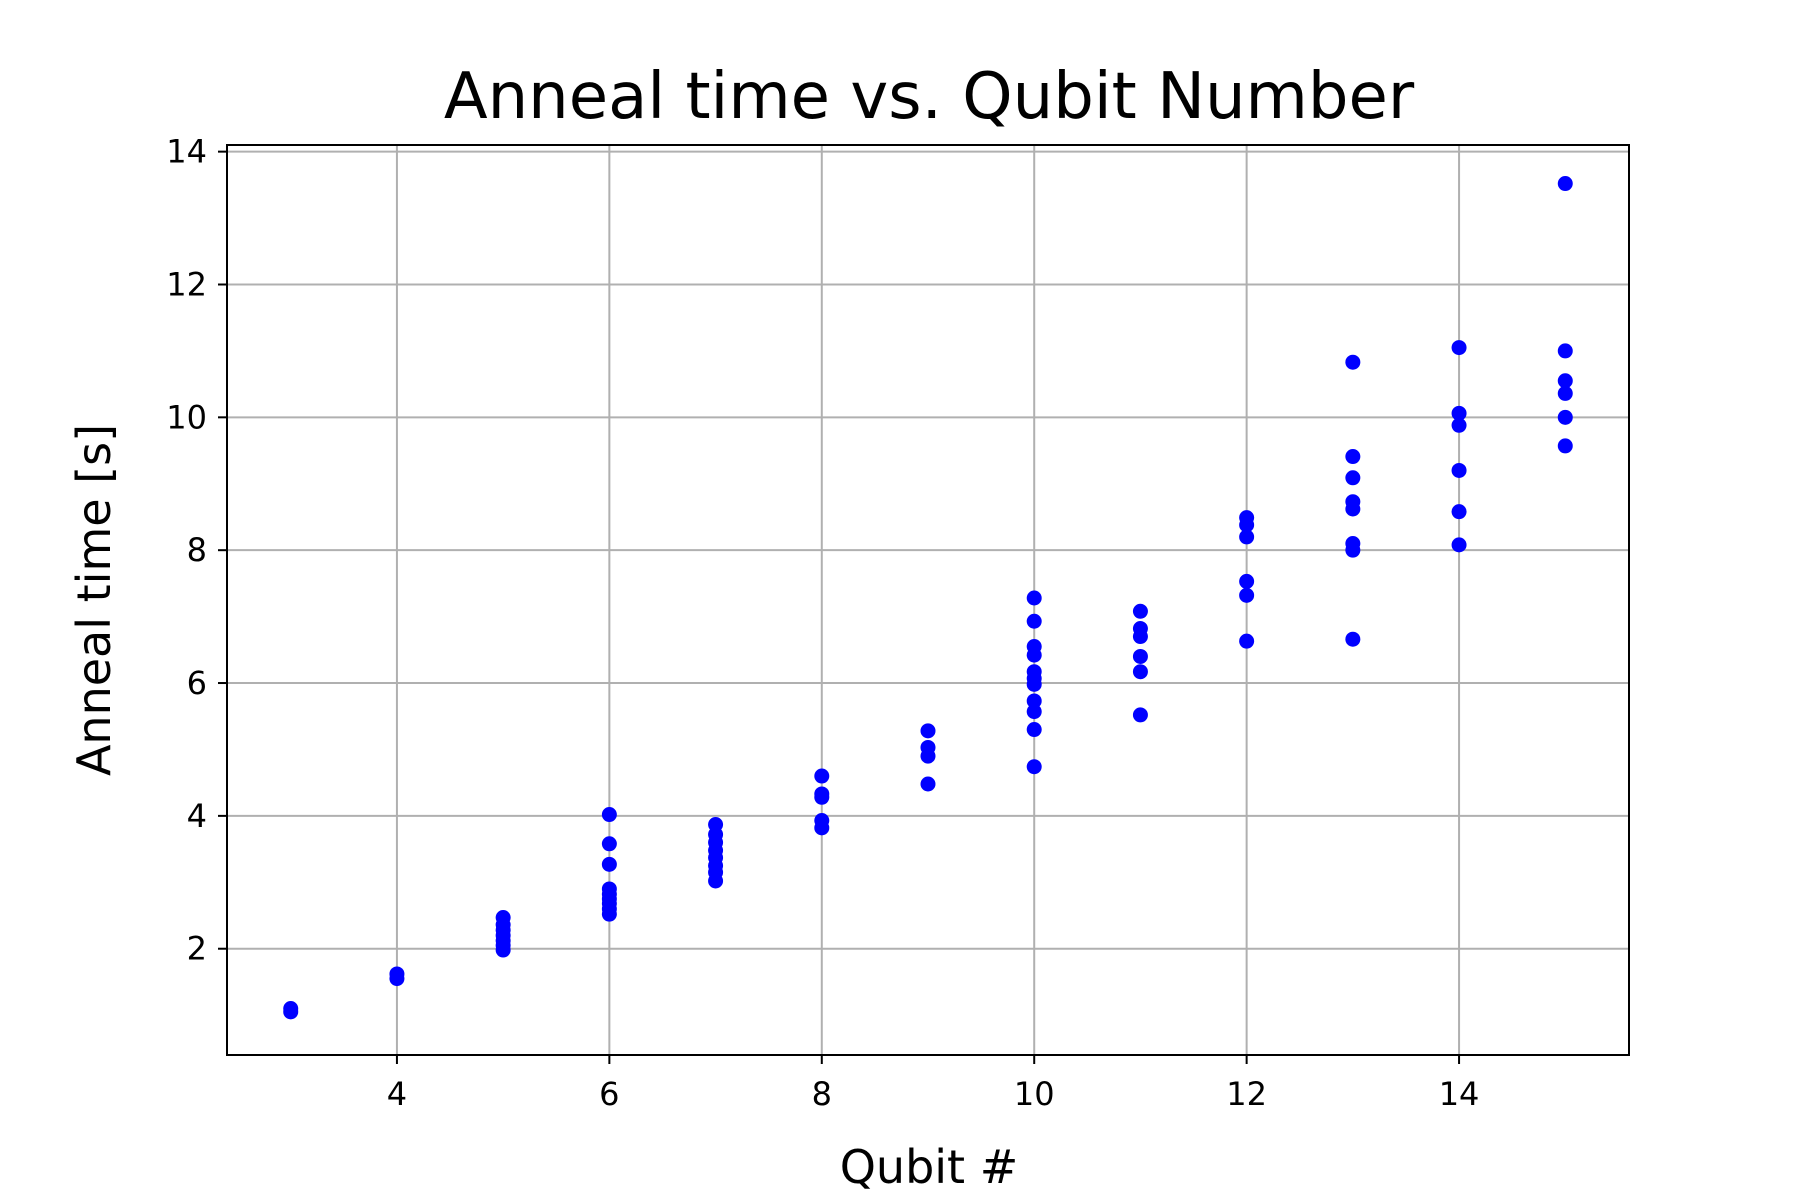 The image size is (1800, 1200). What do you see at coordinates (186, 152) in the screenshot?
I see `y-tick-label: 14` at bounding box center [186, 152].